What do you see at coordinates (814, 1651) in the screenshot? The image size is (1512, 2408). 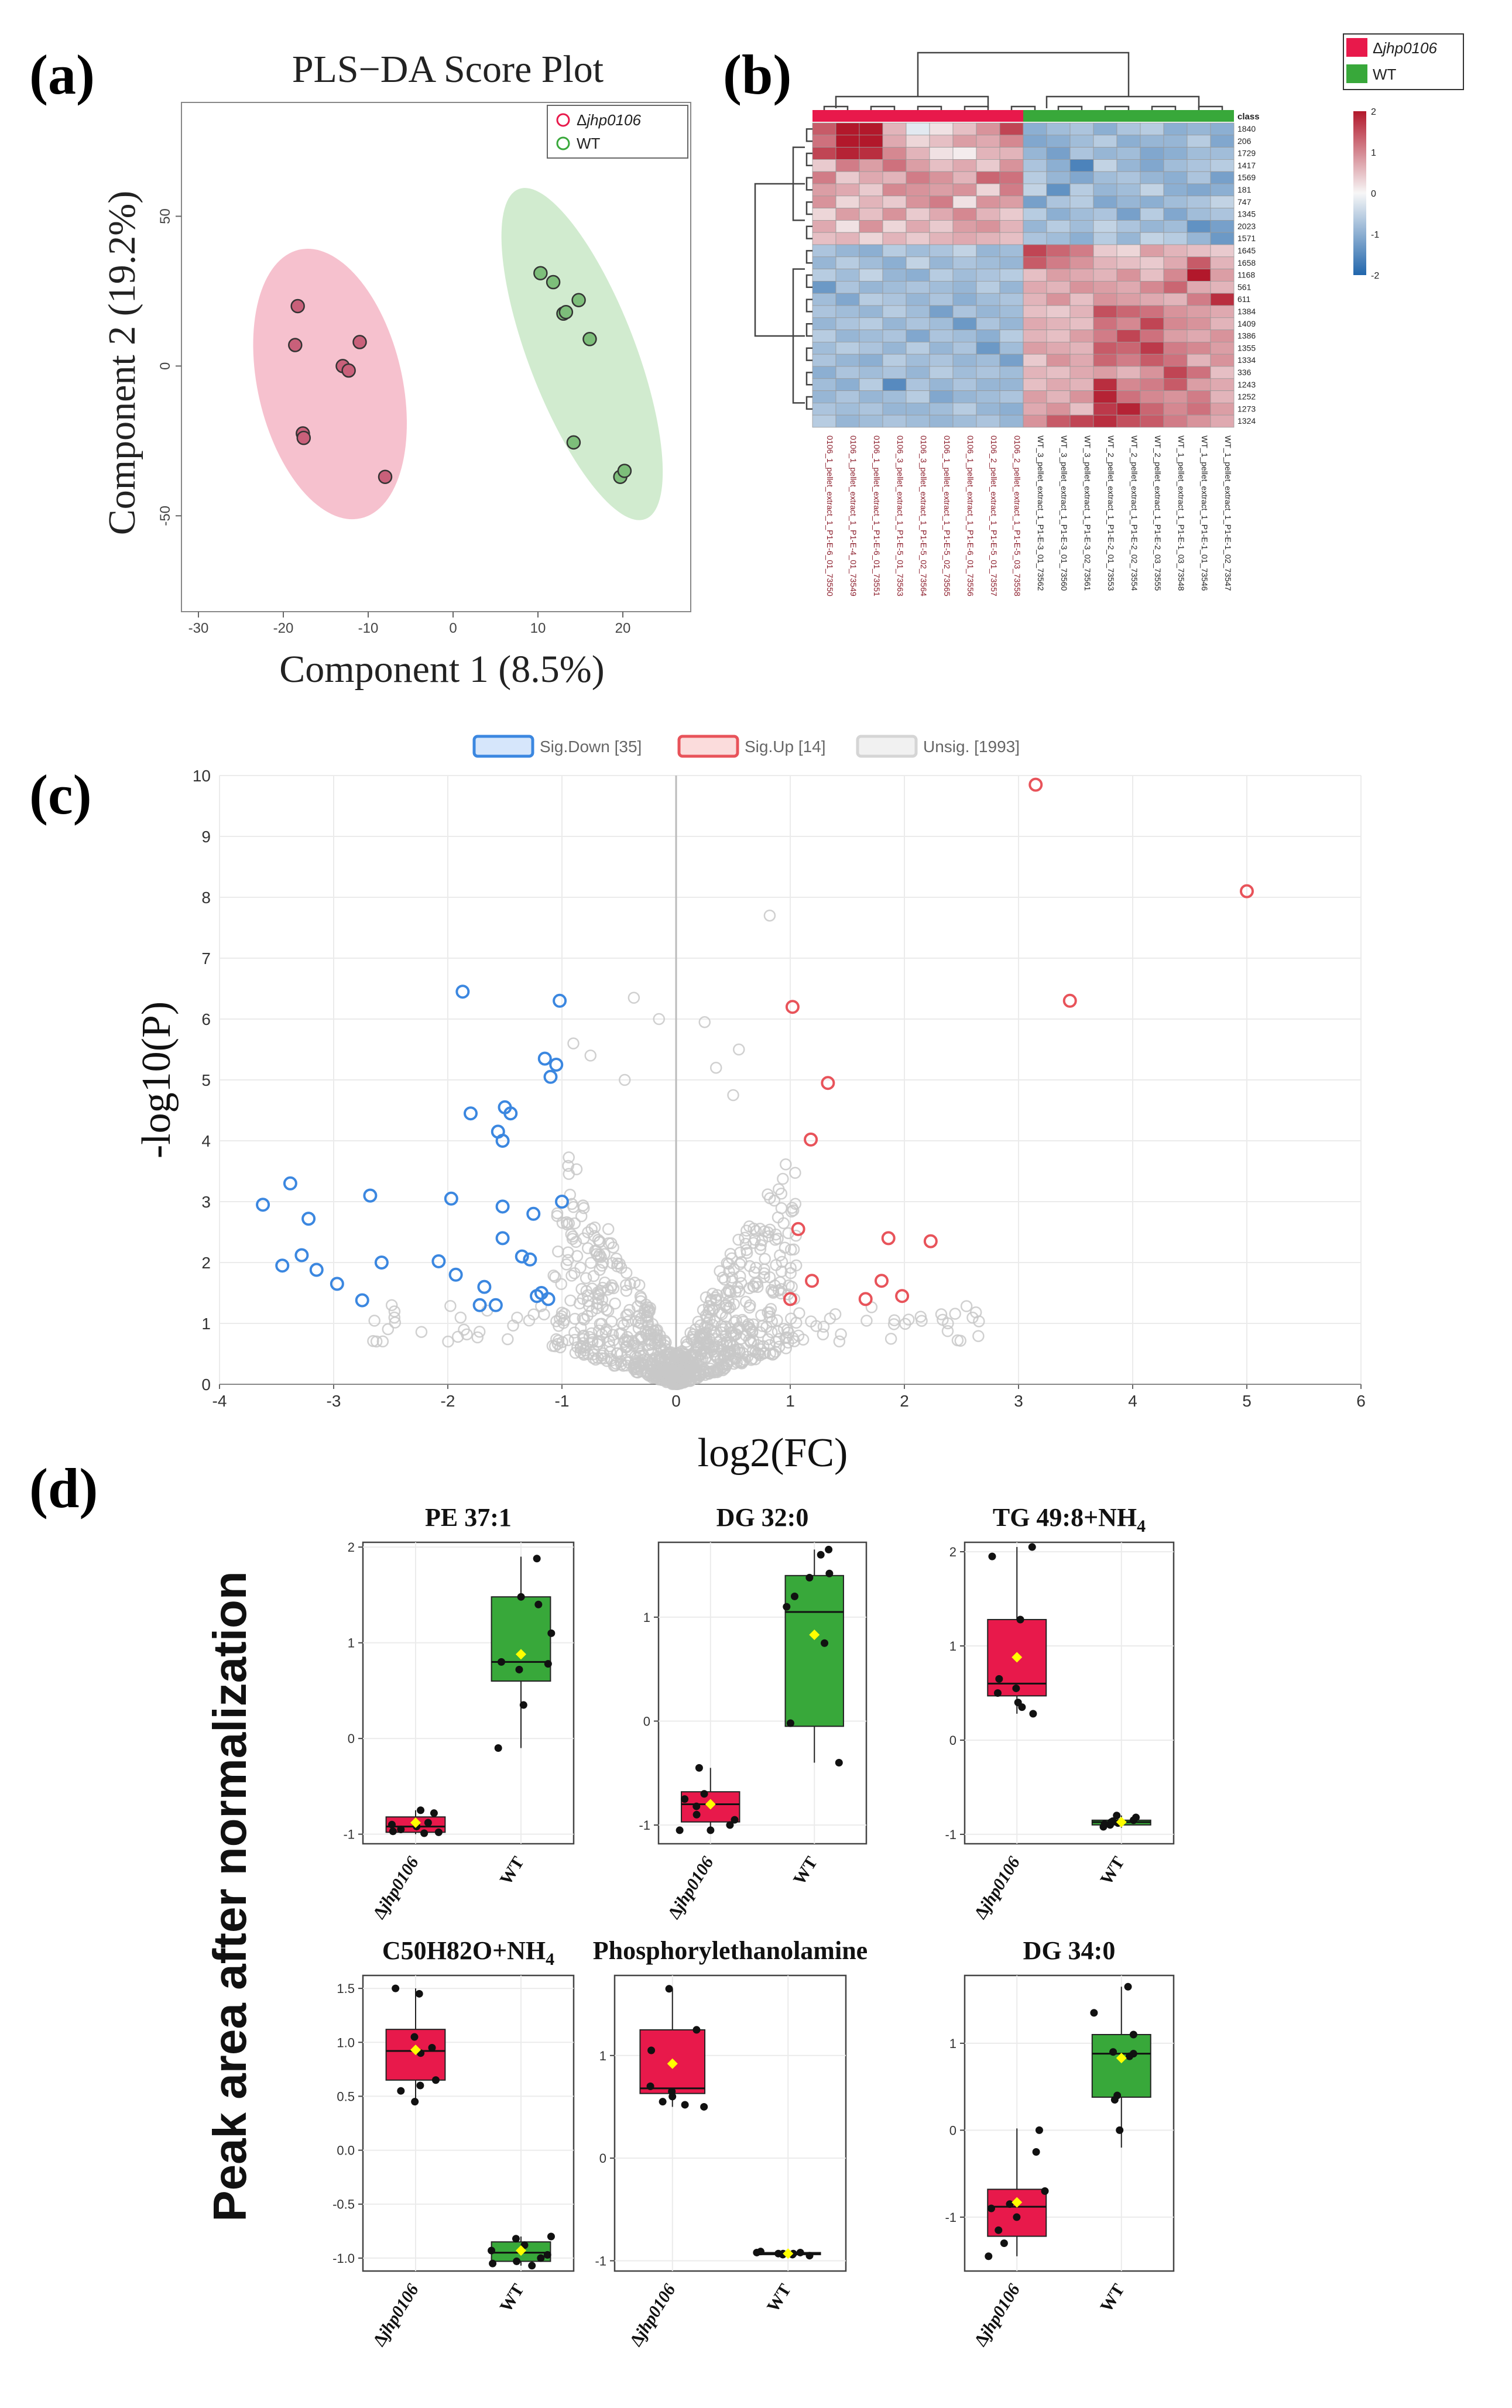 I see `box-wt` at bounding box center [814, 1651].